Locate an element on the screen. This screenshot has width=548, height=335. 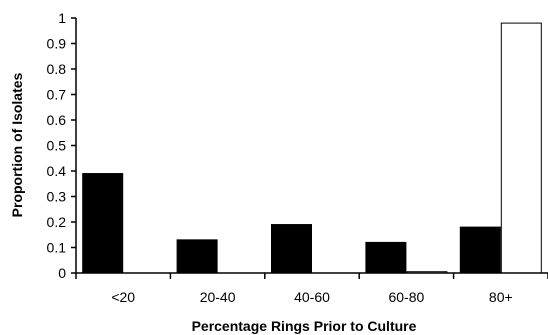
x-tick-label: 20-40 is located at coordinates (218, 297).